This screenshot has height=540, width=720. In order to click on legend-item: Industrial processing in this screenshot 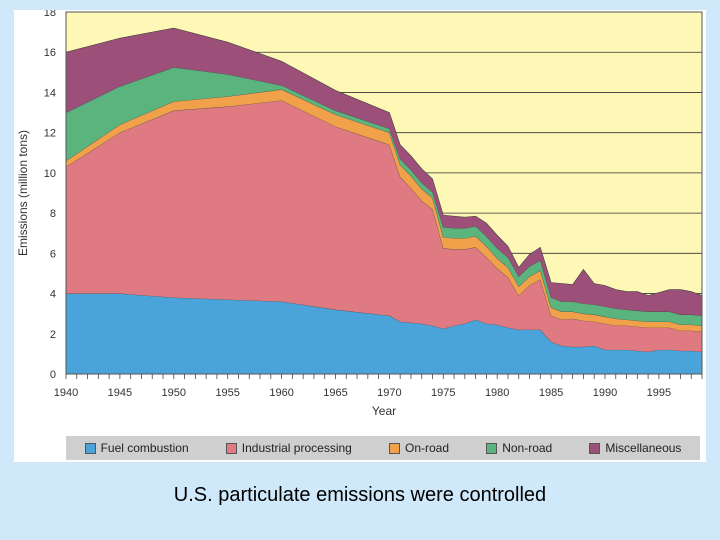, I will do `click(288, 448)`.